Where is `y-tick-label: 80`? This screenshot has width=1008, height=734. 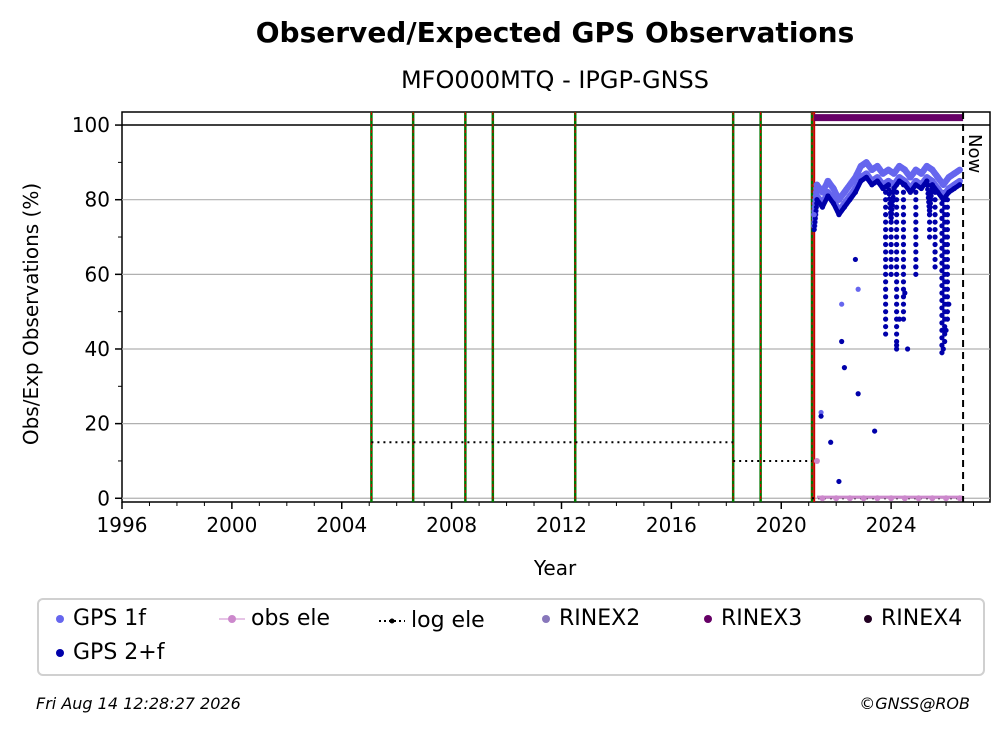
y-tick-label: 80 is located at coordinates (97, 200).